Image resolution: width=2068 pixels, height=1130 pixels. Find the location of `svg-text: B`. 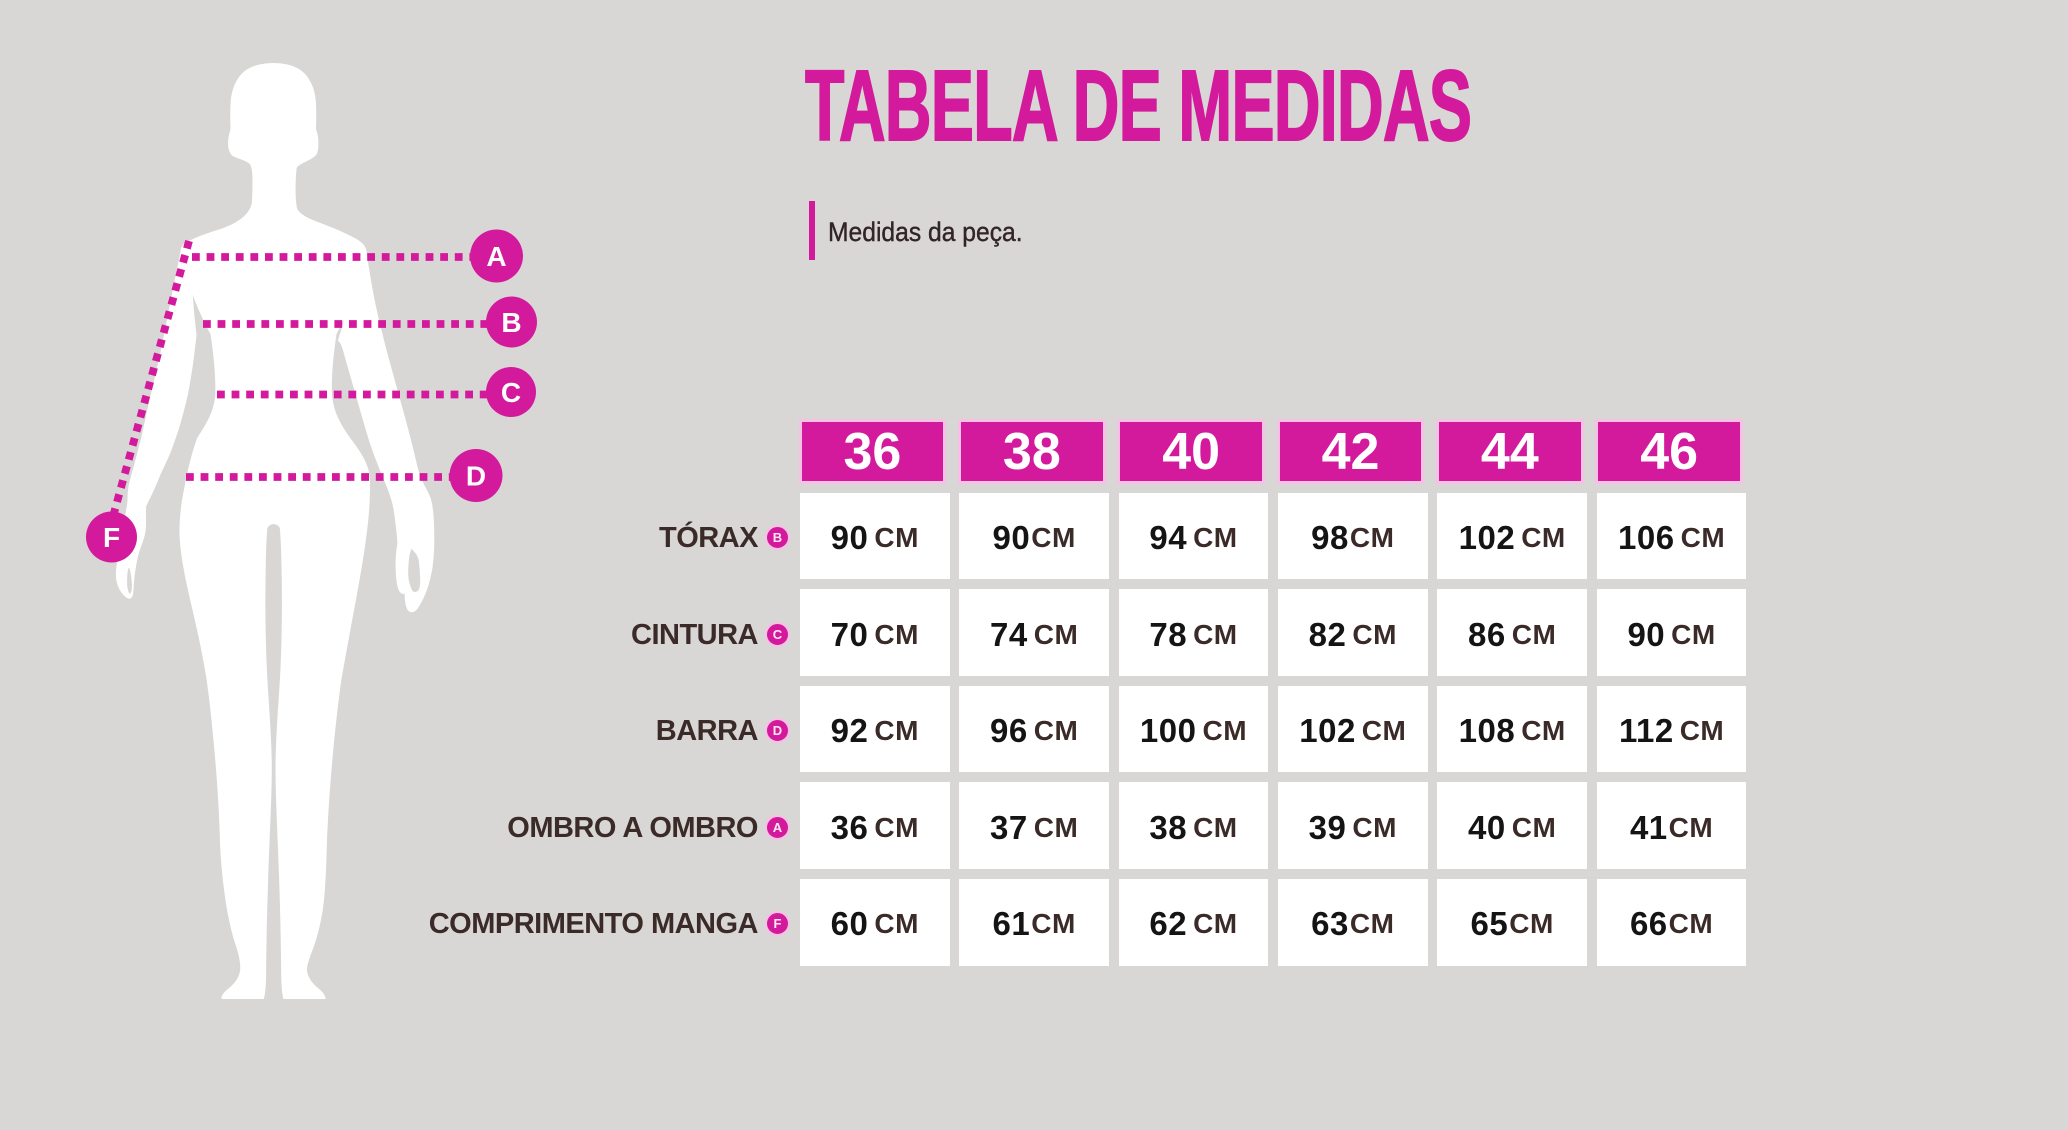

svg-text: B is located at coordinates (511, 322).